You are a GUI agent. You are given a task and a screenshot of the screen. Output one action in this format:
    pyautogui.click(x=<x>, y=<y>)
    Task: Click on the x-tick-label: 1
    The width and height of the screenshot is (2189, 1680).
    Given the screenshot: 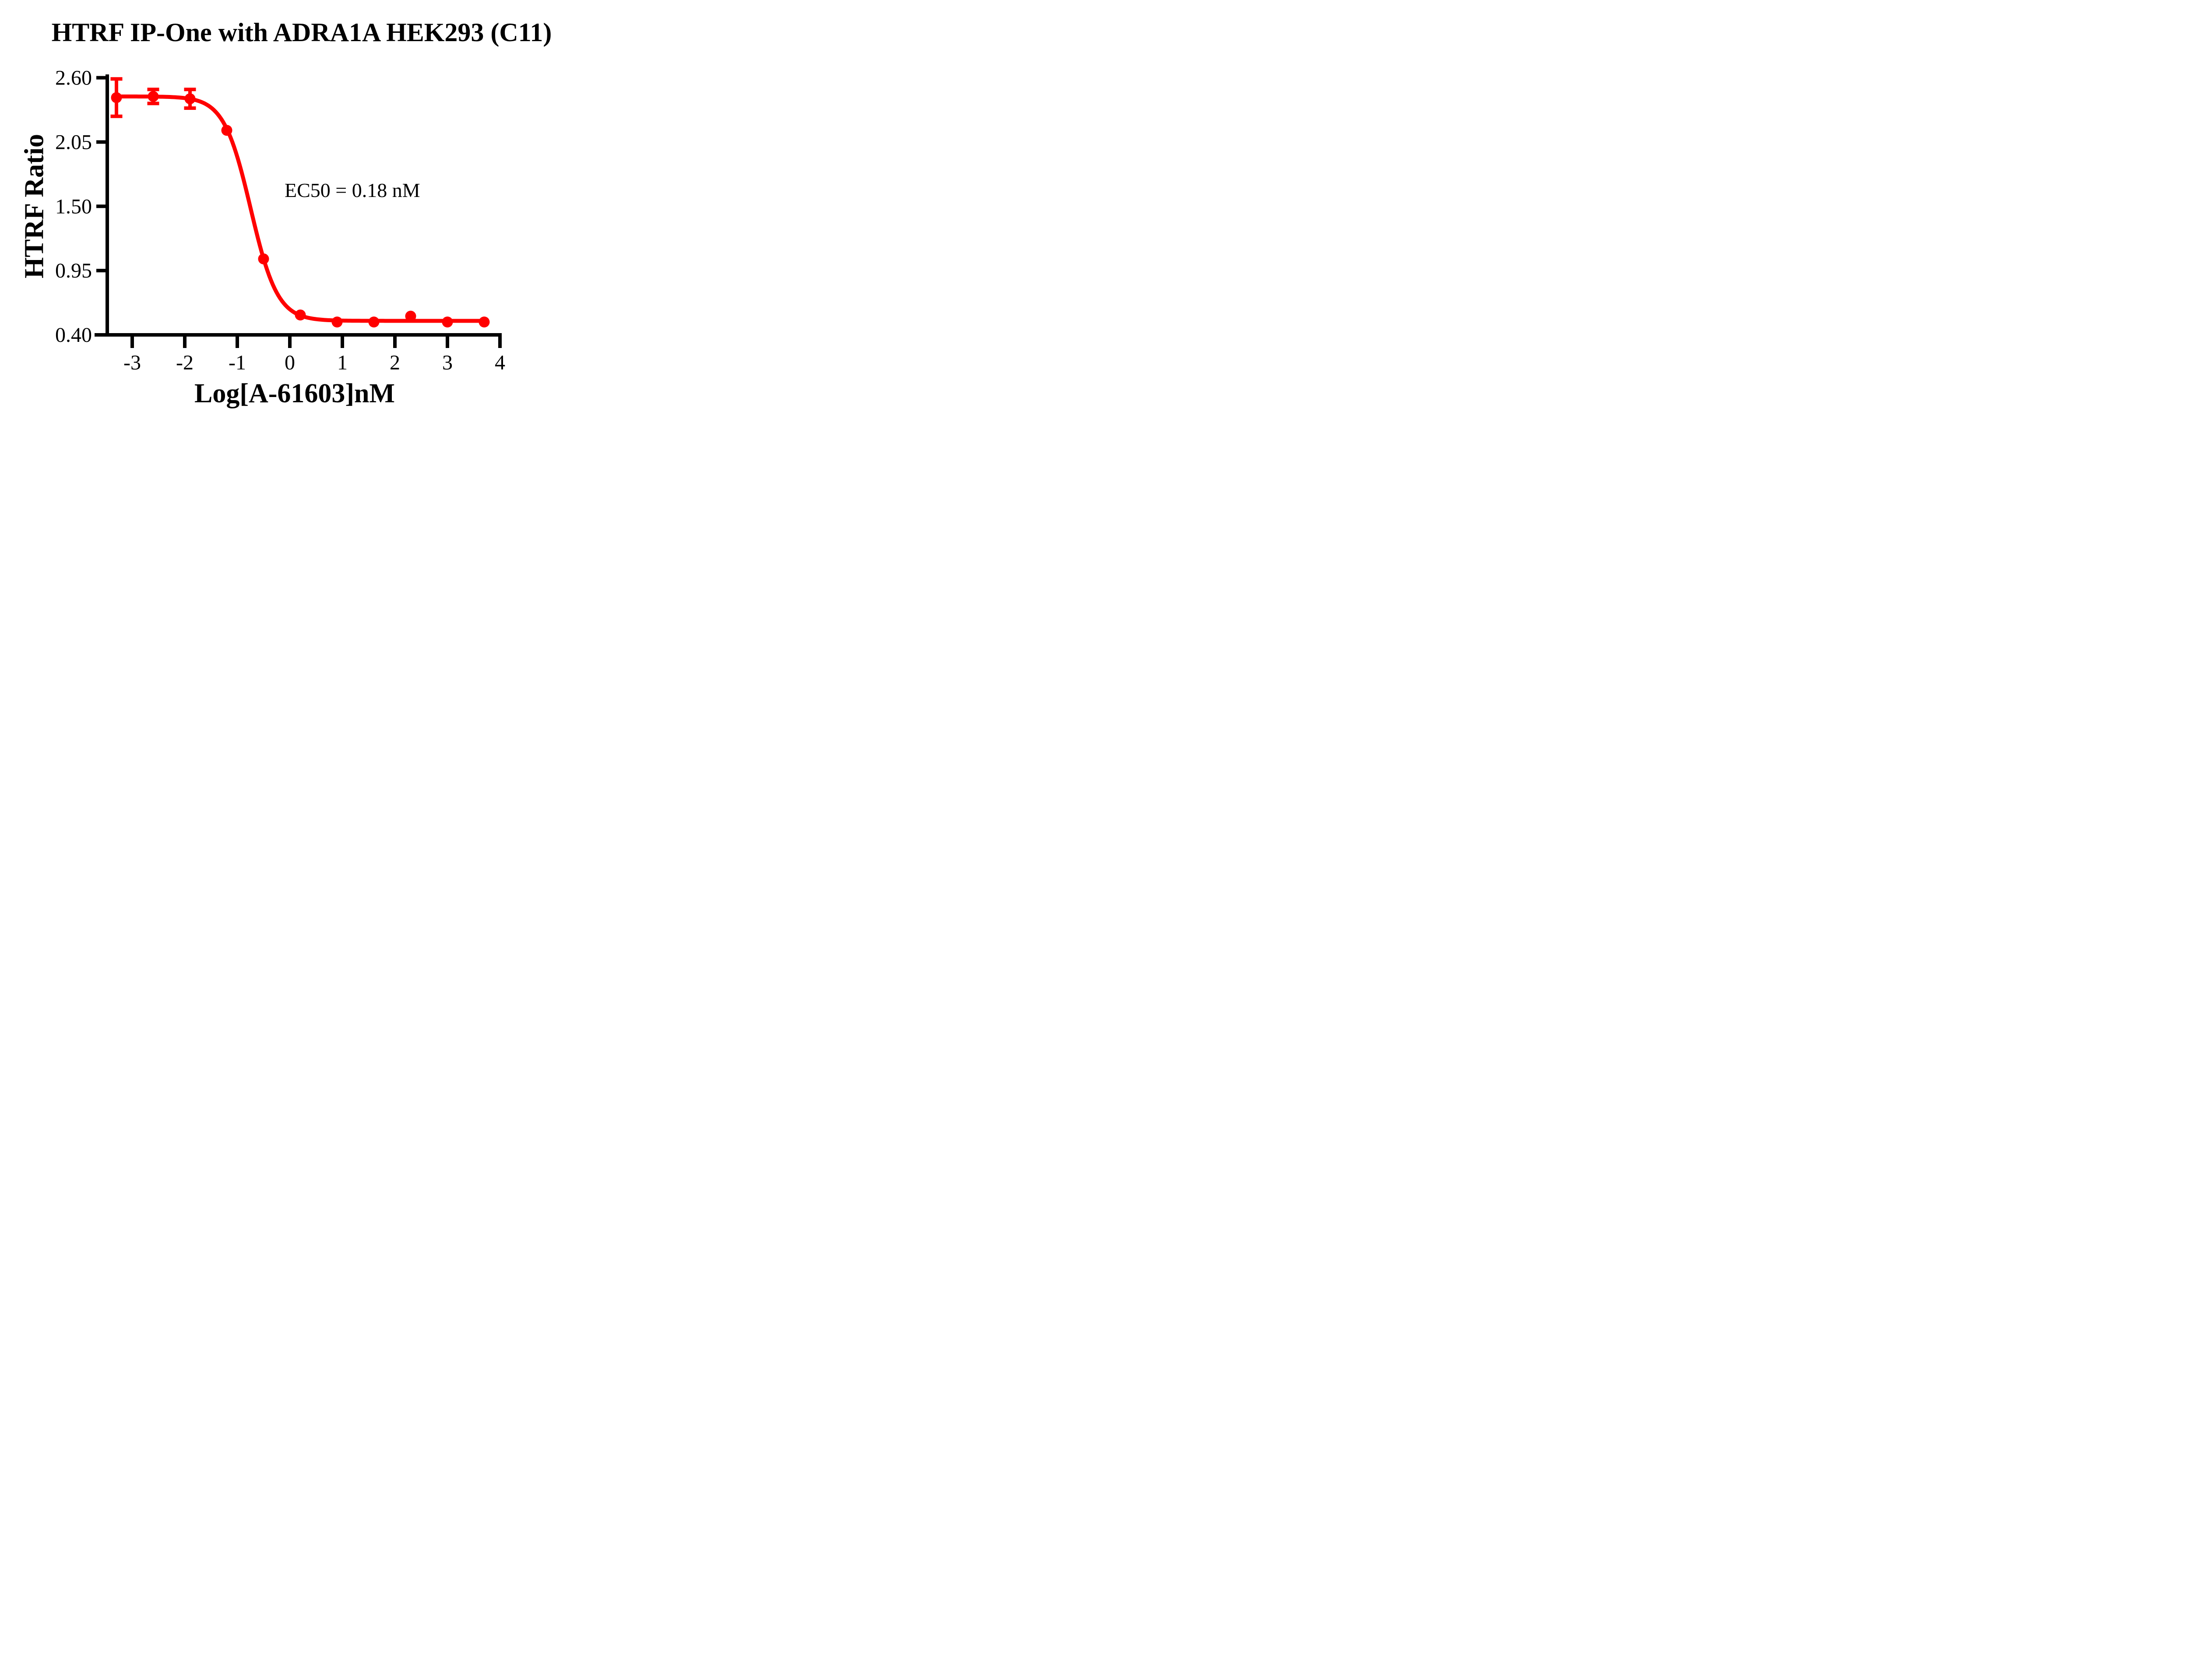 What is the action you would take?
    pyautogui.click(x=343, y=362)
    